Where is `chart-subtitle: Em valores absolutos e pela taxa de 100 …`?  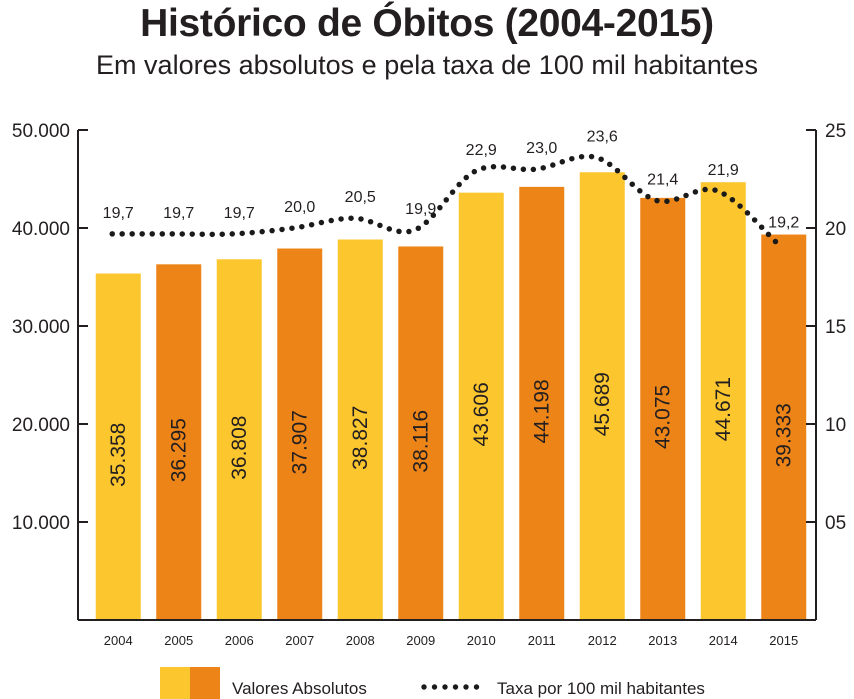
chart-subtitle: Em valores absolutos e pela taxa de 100 … is located at coordinates (427, 65).